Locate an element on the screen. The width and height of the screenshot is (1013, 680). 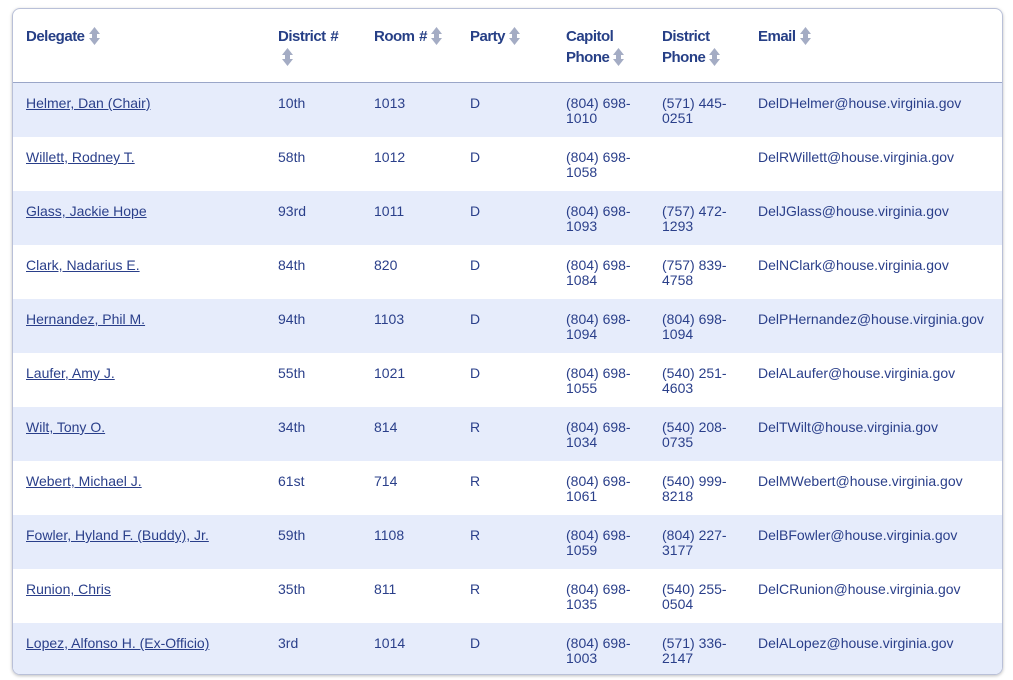
cell: Wilt, Tony O. is located at coordinates (139, 434).